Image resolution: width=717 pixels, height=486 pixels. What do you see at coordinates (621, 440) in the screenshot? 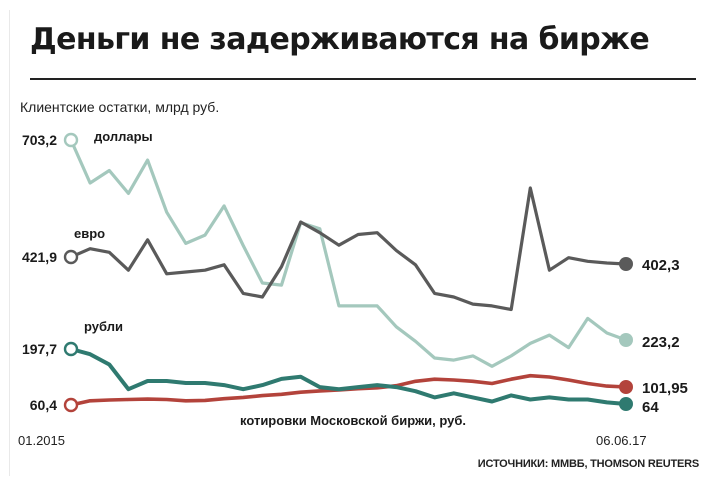
I see `x-end-label: 06.06.17` at bounding box center [621, 440].